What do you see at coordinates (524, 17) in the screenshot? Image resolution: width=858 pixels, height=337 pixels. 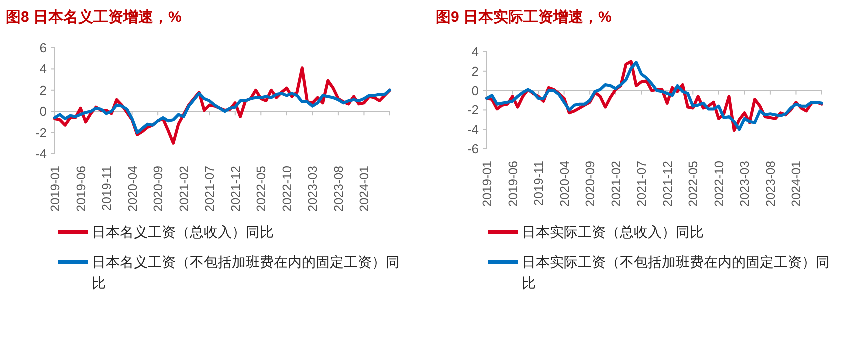 I see `chart-title: 图9 日本实际工资增速，%` at bounding box center [524, 17].